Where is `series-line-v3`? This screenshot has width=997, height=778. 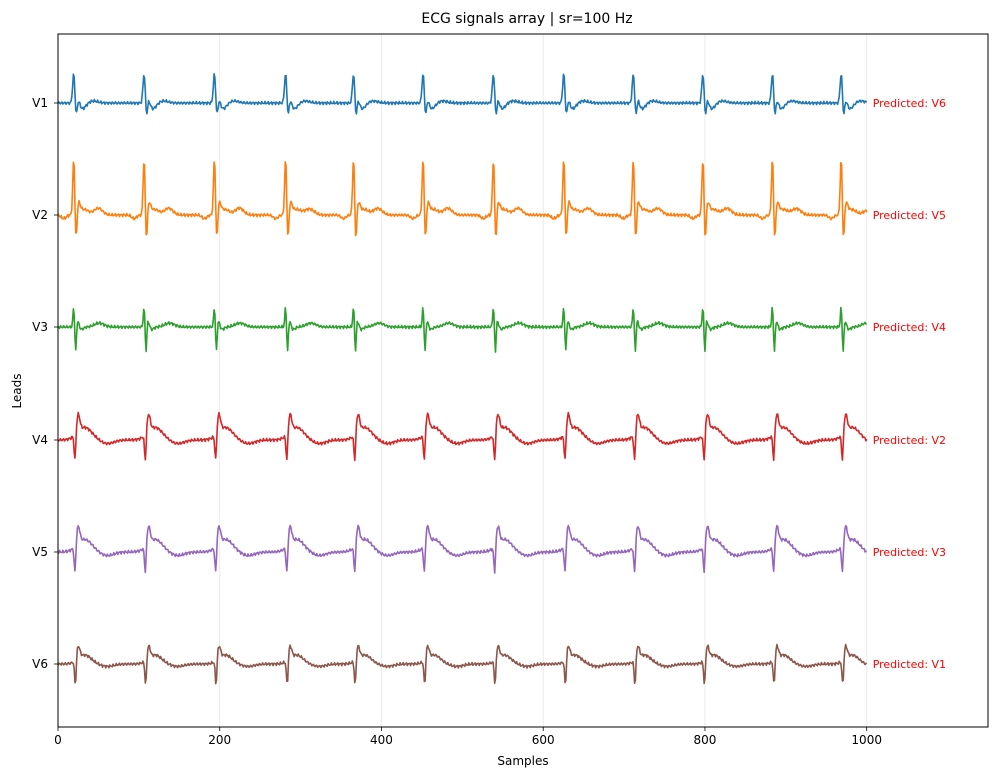
series-line-v3 is located at coordinates (462, 329).